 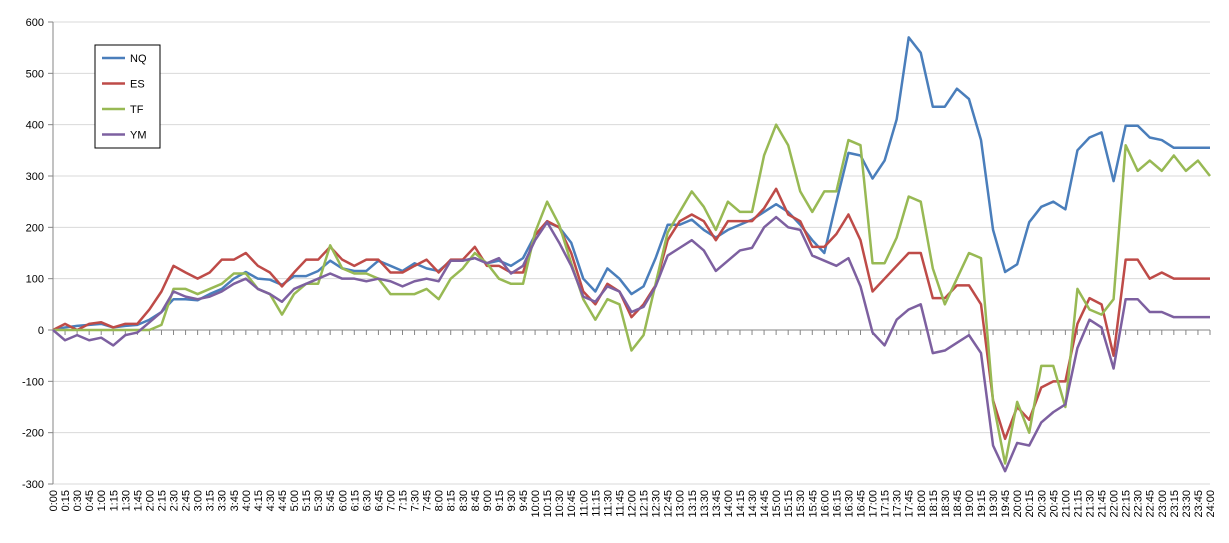 I want to click on x-tick-label: 23:45, so click(x=1199, y=504).